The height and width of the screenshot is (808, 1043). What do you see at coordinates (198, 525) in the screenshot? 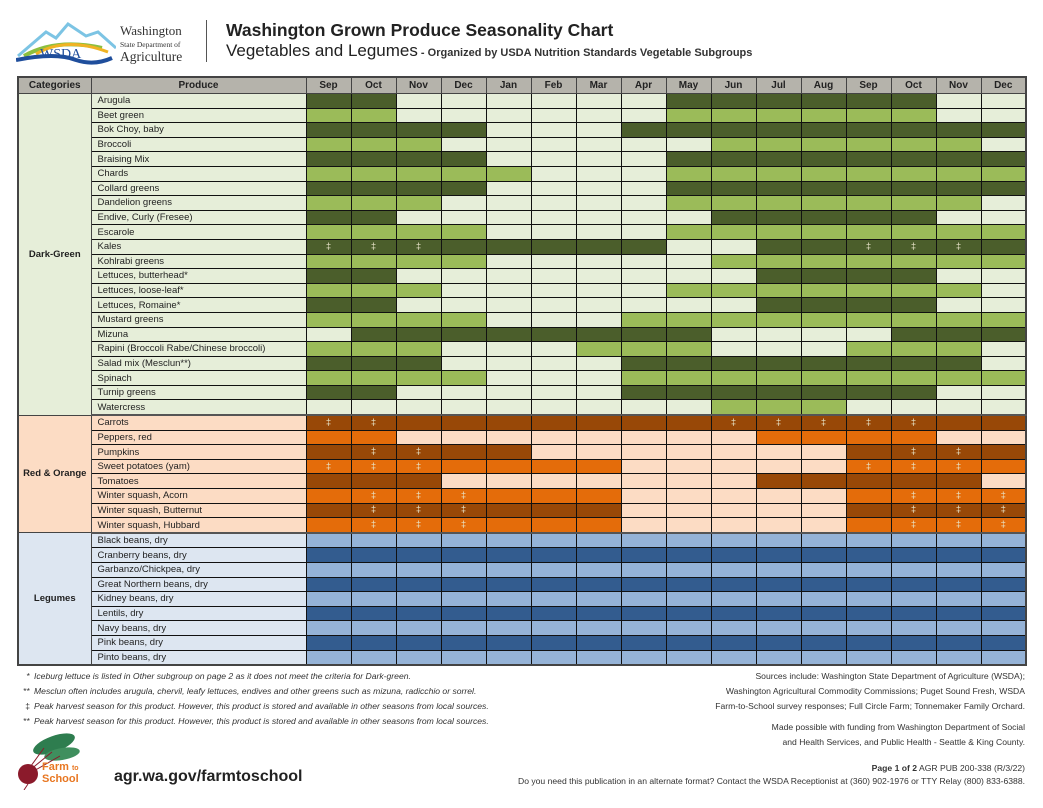
I see `produce-name: Winter squash, Hubbard` at bounding box center [198, 525].